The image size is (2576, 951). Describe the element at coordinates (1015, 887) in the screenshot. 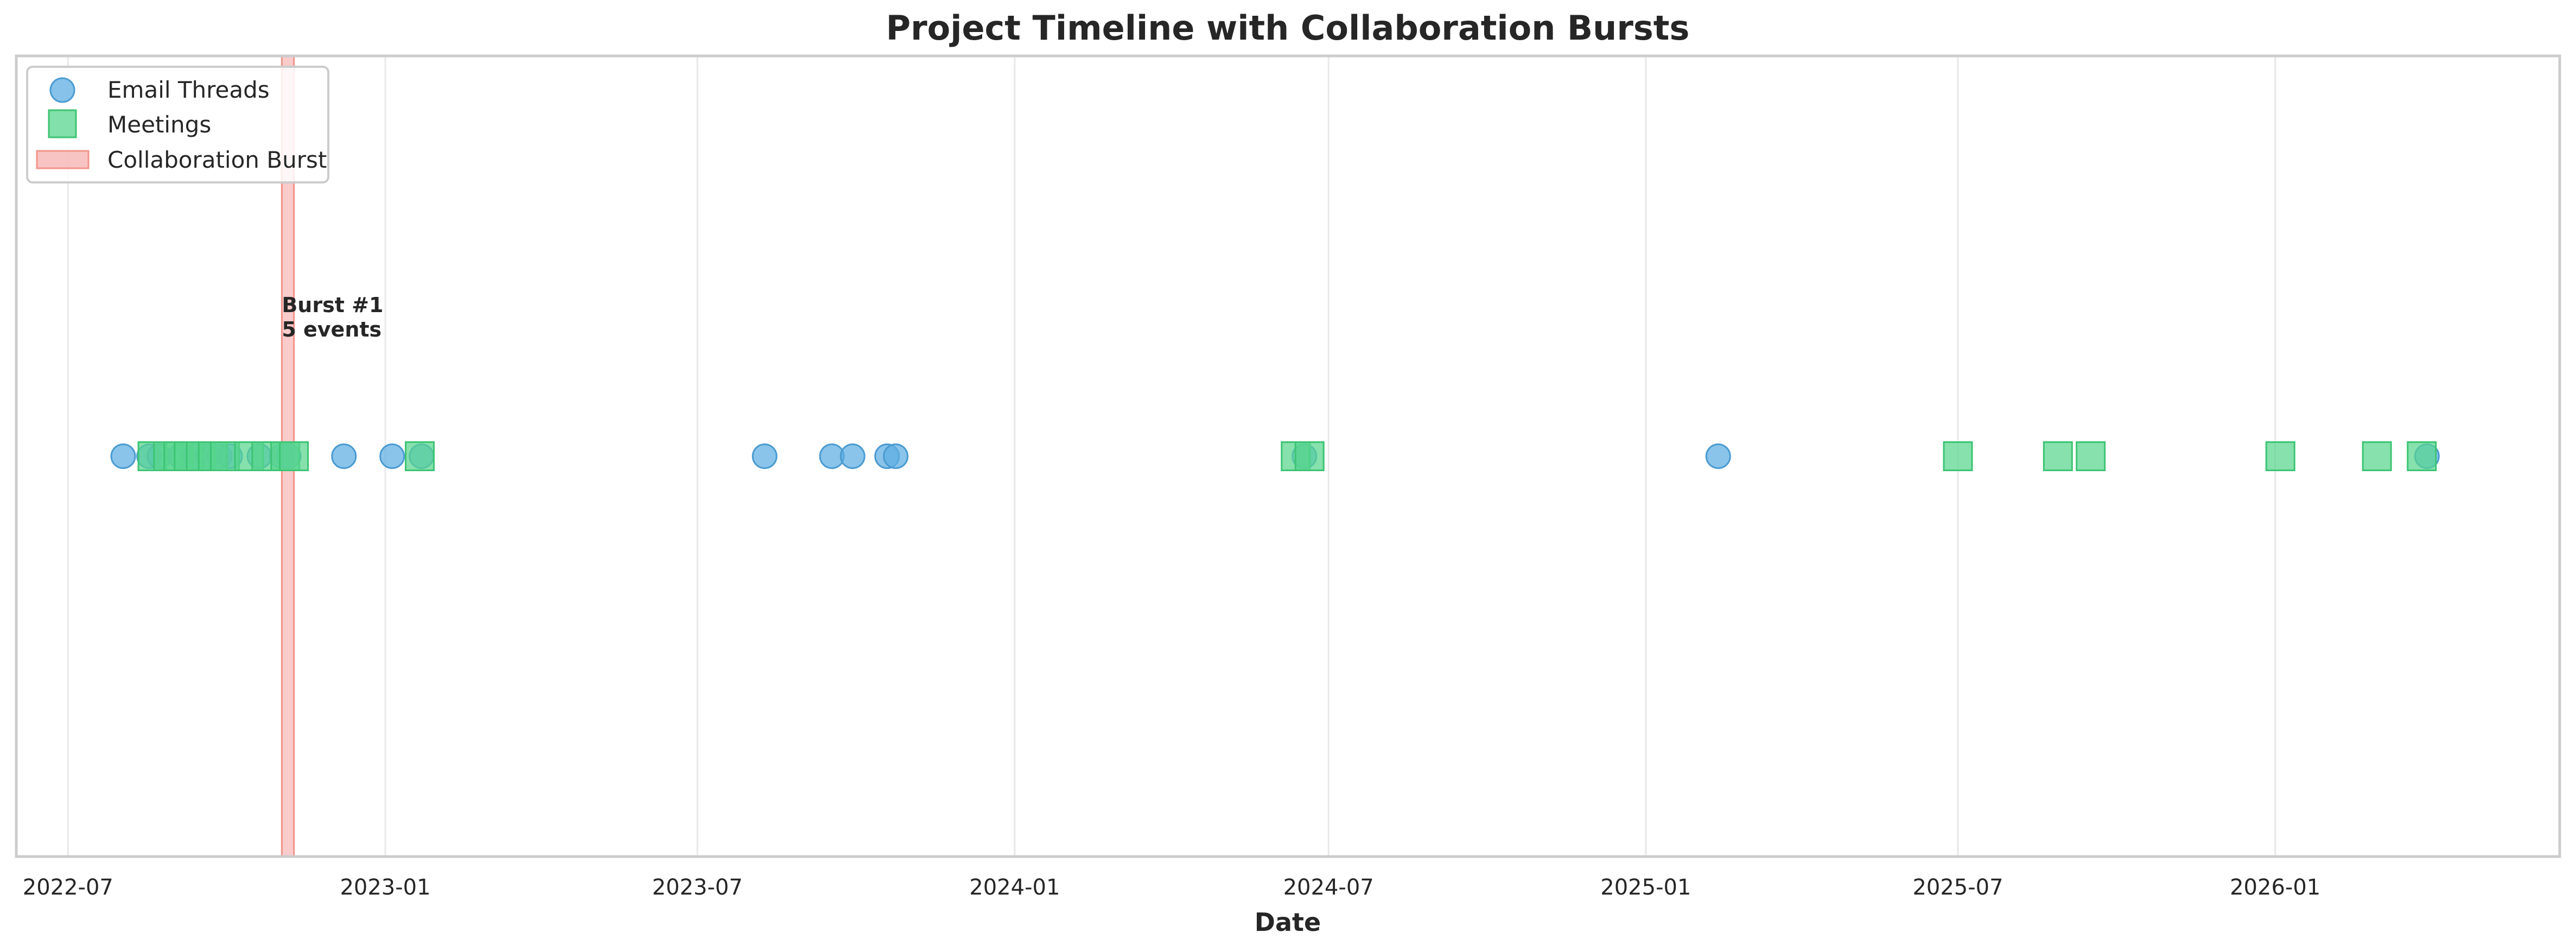

I see `x-tick-label: 2024-01` at that location.